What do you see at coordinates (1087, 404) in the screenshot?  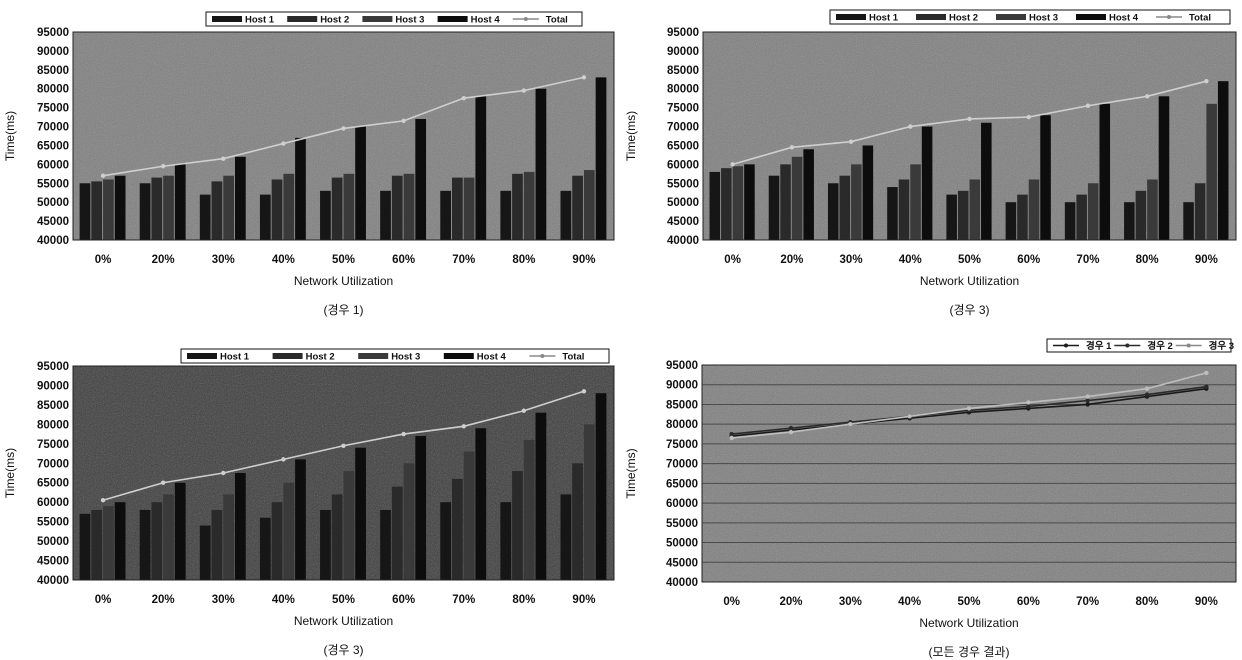 I see `point-경우-1` at bounding box center [1087, 404].